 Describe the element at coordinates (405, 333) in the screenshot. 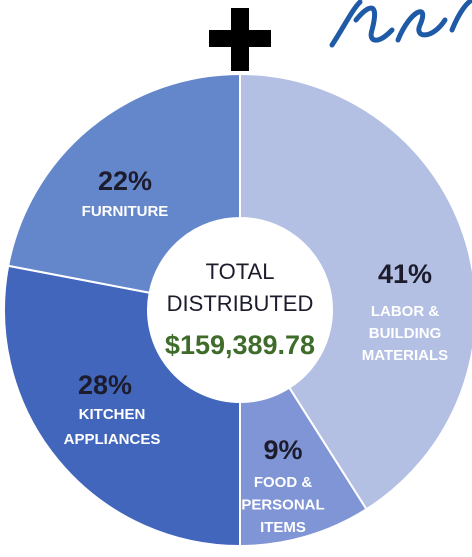

I see `category-label: BUILDING` at that location.